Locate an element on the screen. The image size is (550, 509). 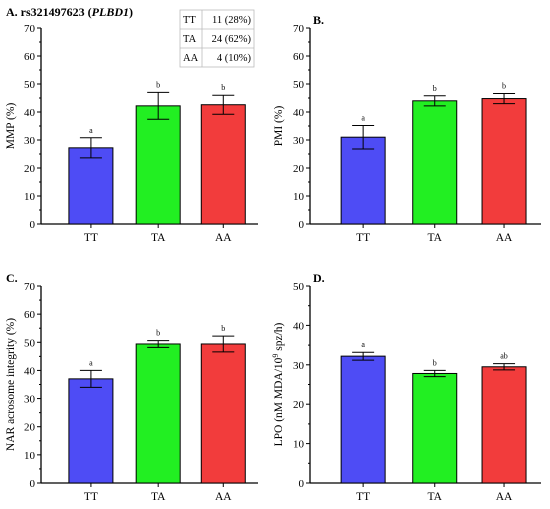
panel-label: C. is located at coordinates (12, 278).